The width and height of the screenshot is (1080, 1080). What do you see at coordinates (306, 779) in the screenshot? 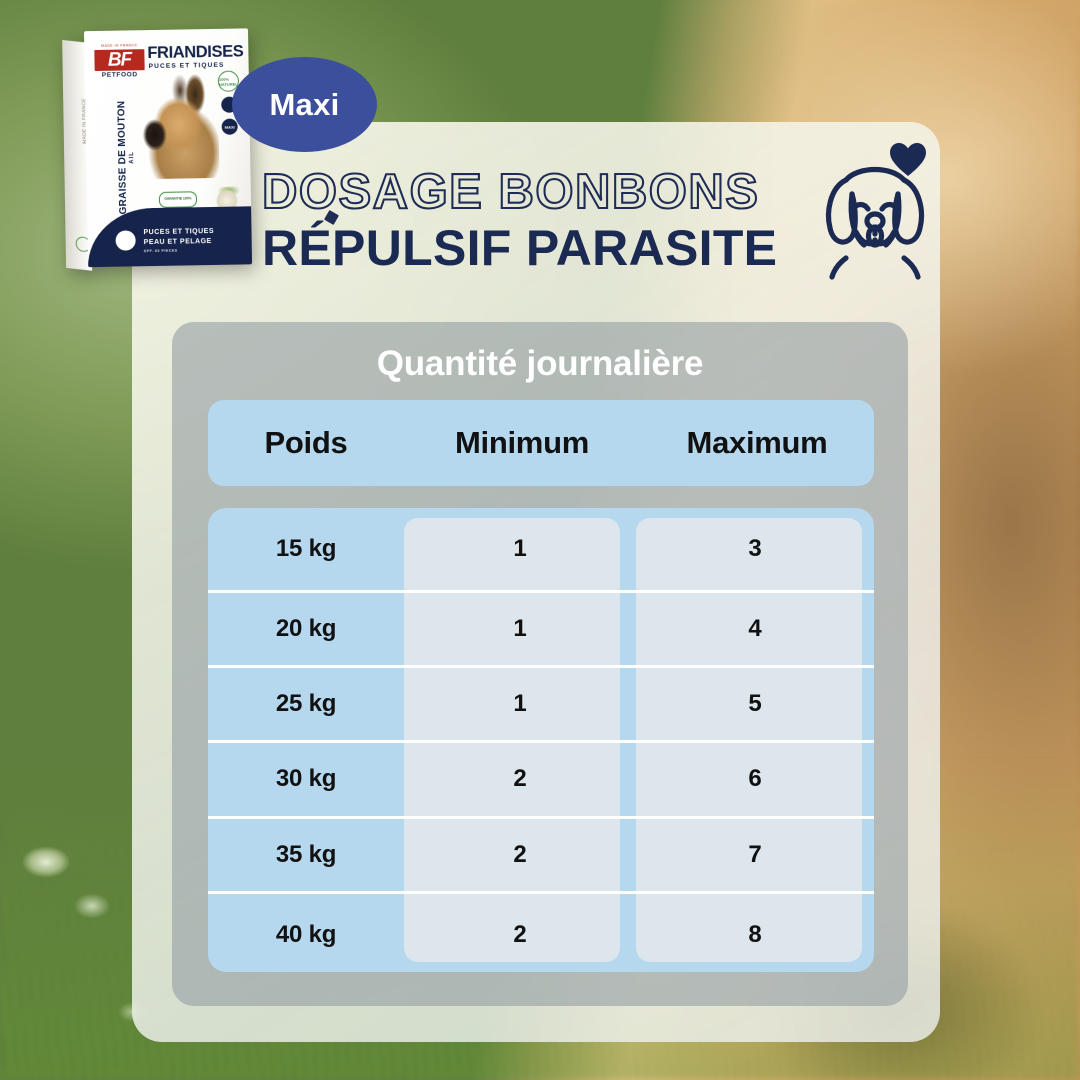
I see `cell-poids: 30 kg` at bounding box center [306, 779].